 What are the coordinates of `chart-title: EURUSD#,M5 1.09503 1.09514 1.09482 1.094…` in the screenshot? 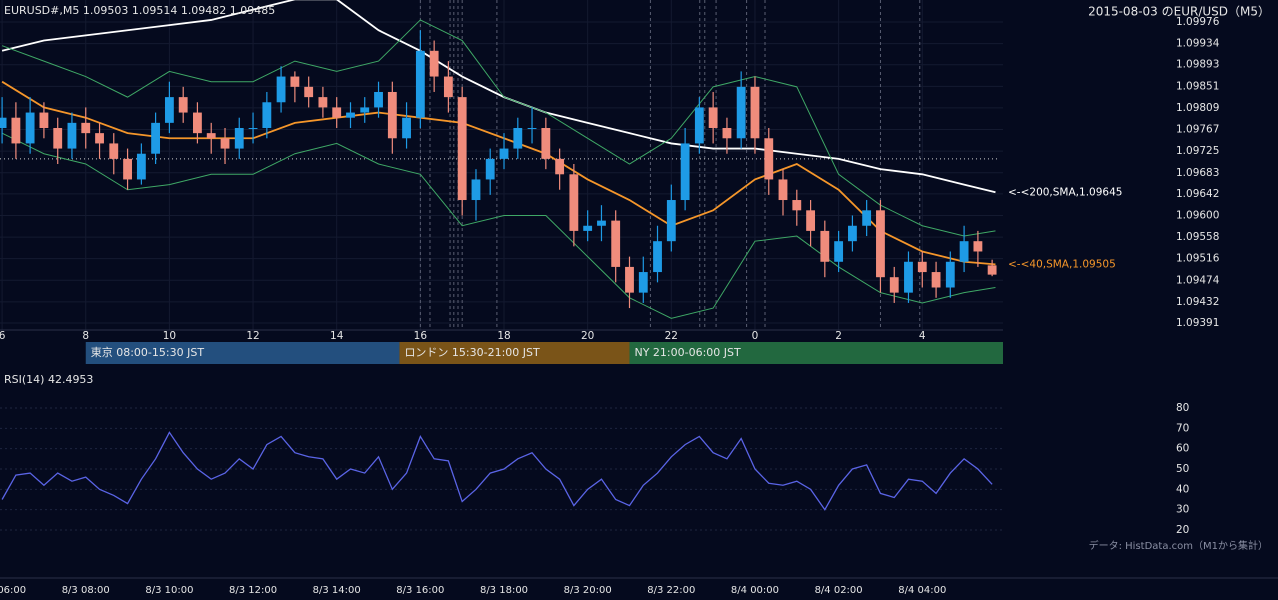 It's located at (139, 10).